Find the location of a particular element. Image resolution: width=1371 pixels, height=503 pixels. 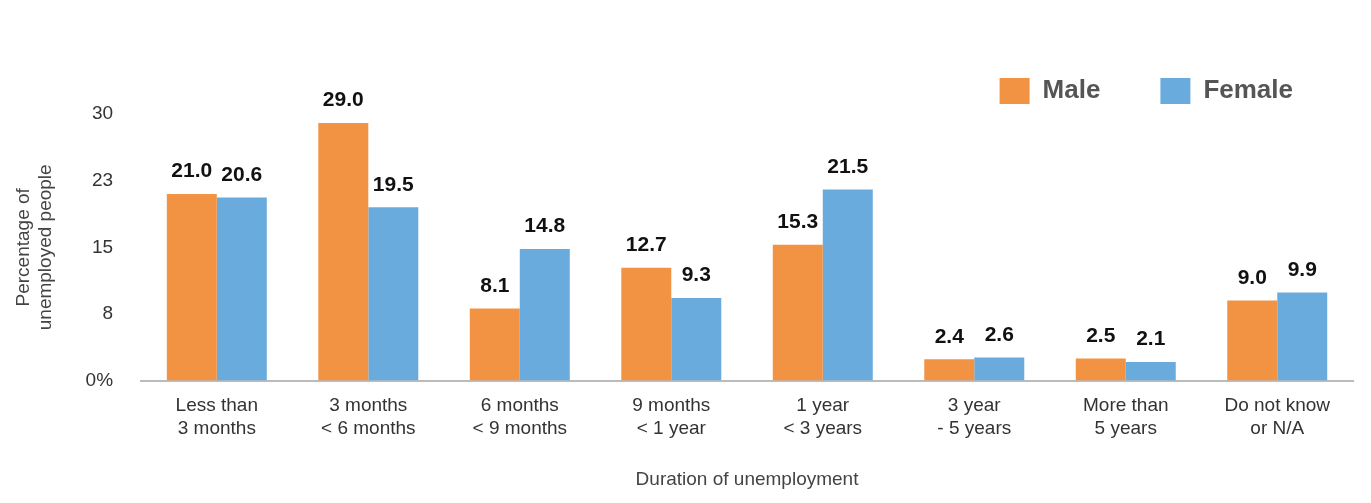

y-tick-label: 8 is located at coordinates (108, 313).